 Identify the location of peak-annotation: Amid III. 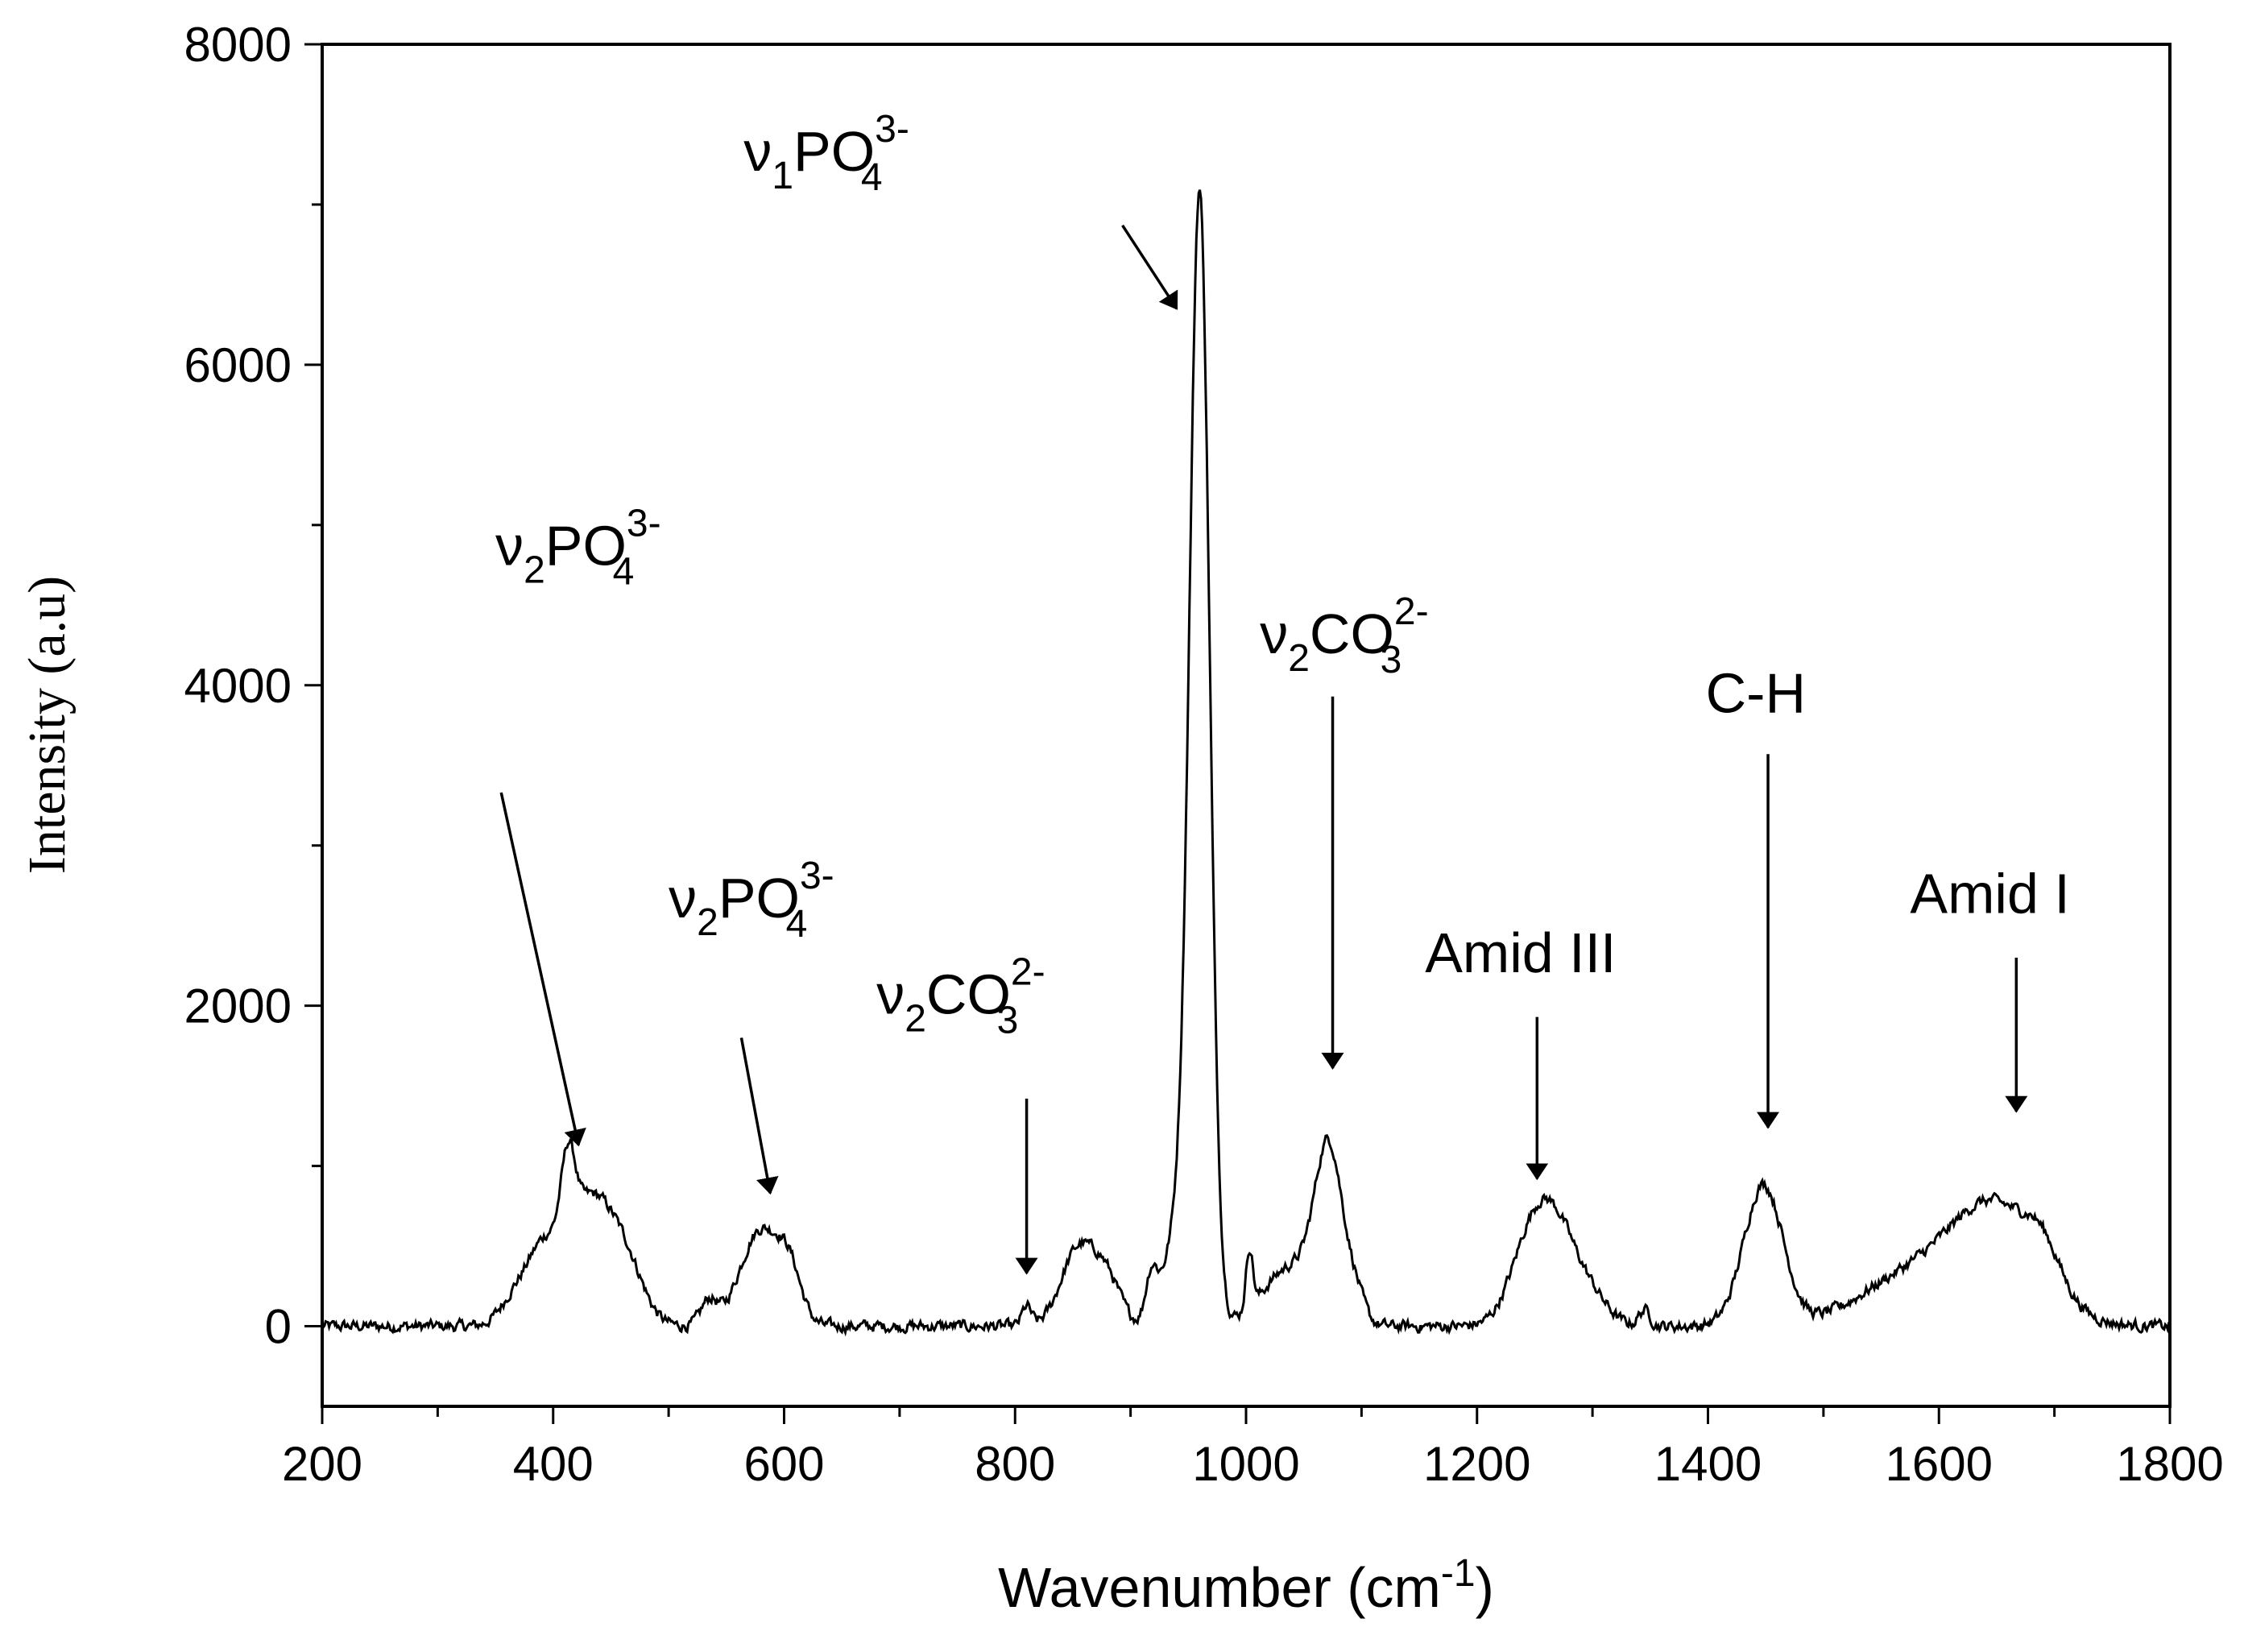
(1521, 1051).